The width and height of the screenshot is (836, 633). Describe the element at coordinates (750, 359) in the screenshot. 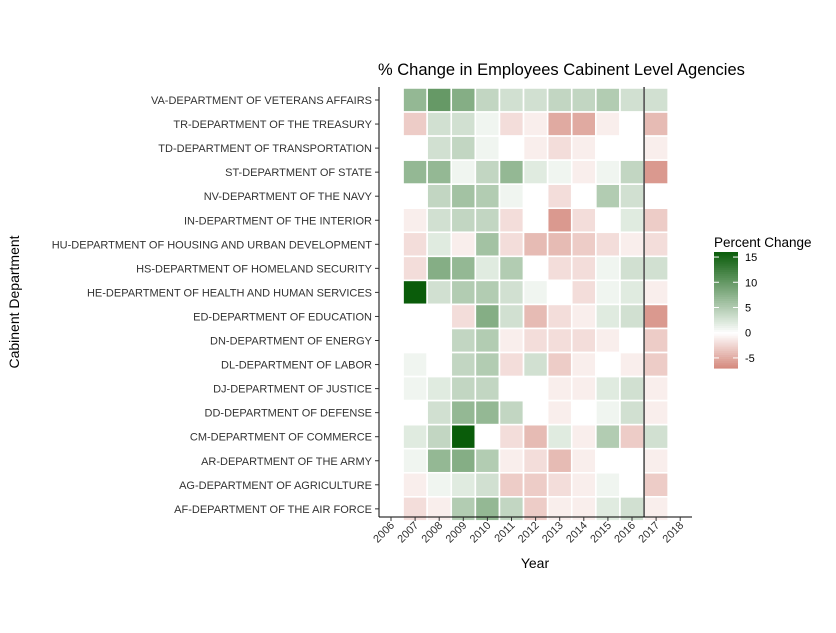

I see `legend-tick-label: -5` at that location.